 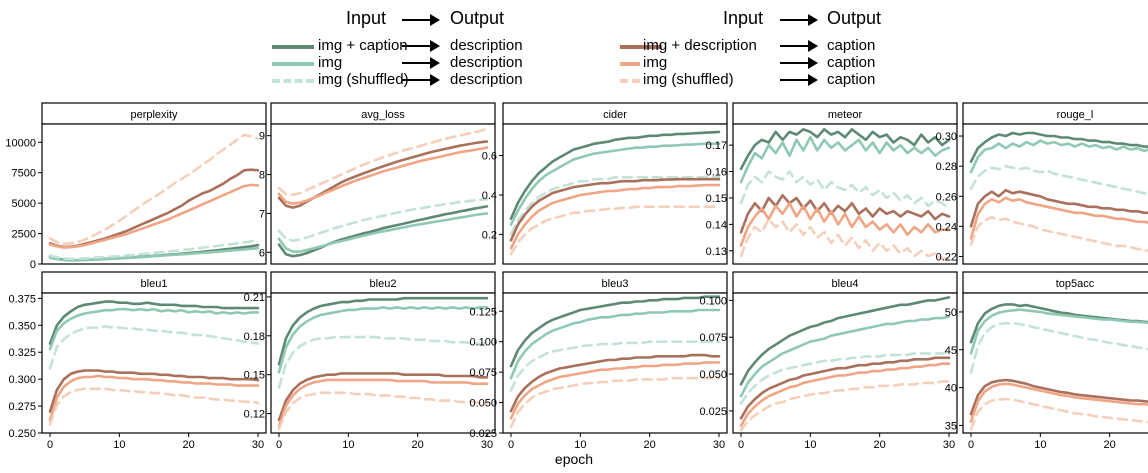 What do you see at coordinates (716, 173) in the screenshot?
I see `y-tick-label: 0.16` at bounding box center [716, 173].